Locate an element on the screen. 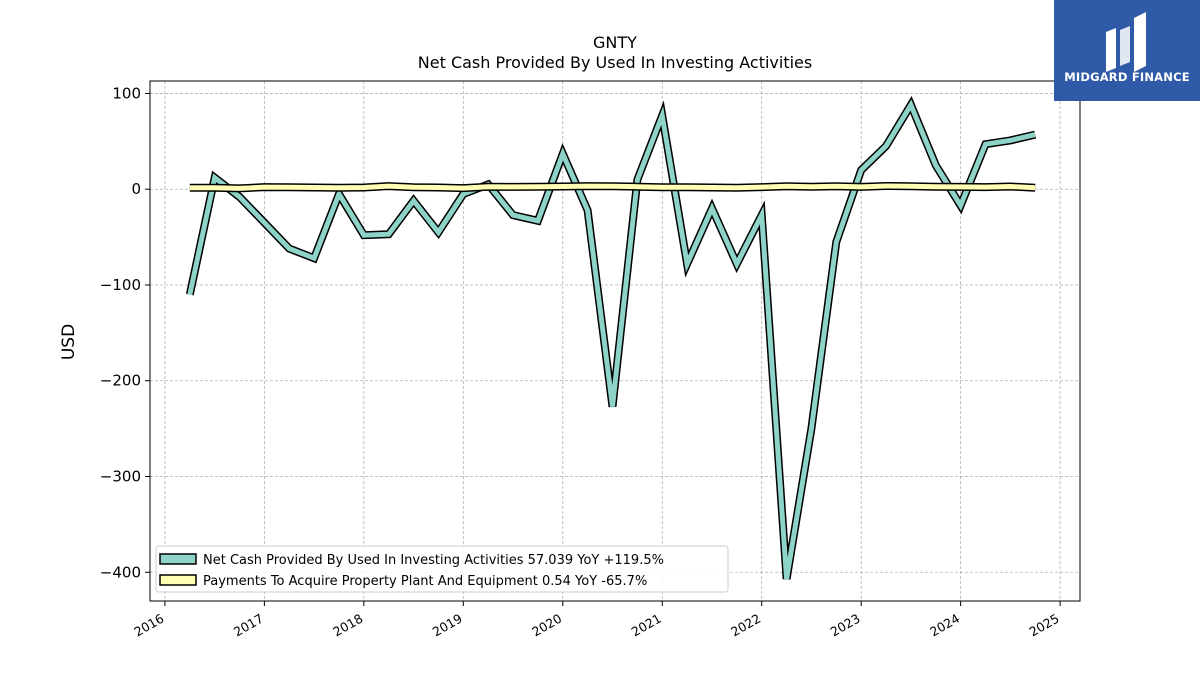  y-tick-label: 100 is located at coordinates (126, 93).